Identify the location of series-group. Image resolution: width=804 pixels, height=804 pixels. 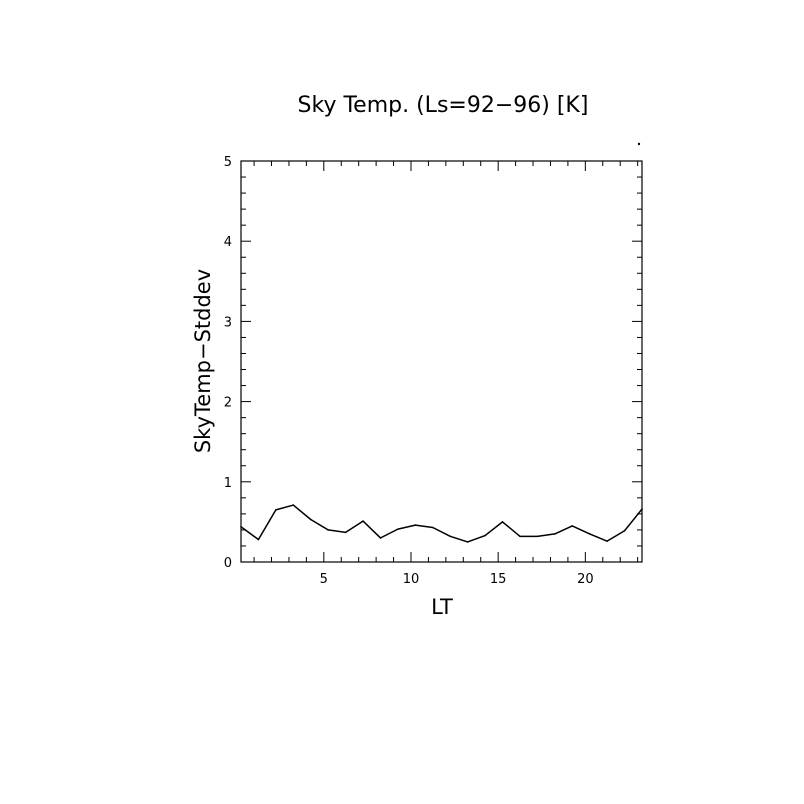
(441, 523).